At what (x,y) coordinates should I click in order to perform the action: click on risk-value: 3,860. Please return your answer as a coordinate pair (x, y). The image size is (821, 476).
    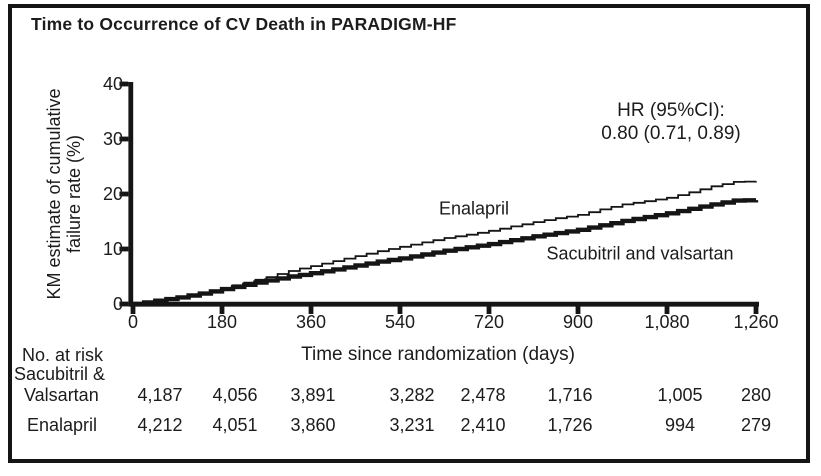
    Looking at the image, I should click on (313, 425).